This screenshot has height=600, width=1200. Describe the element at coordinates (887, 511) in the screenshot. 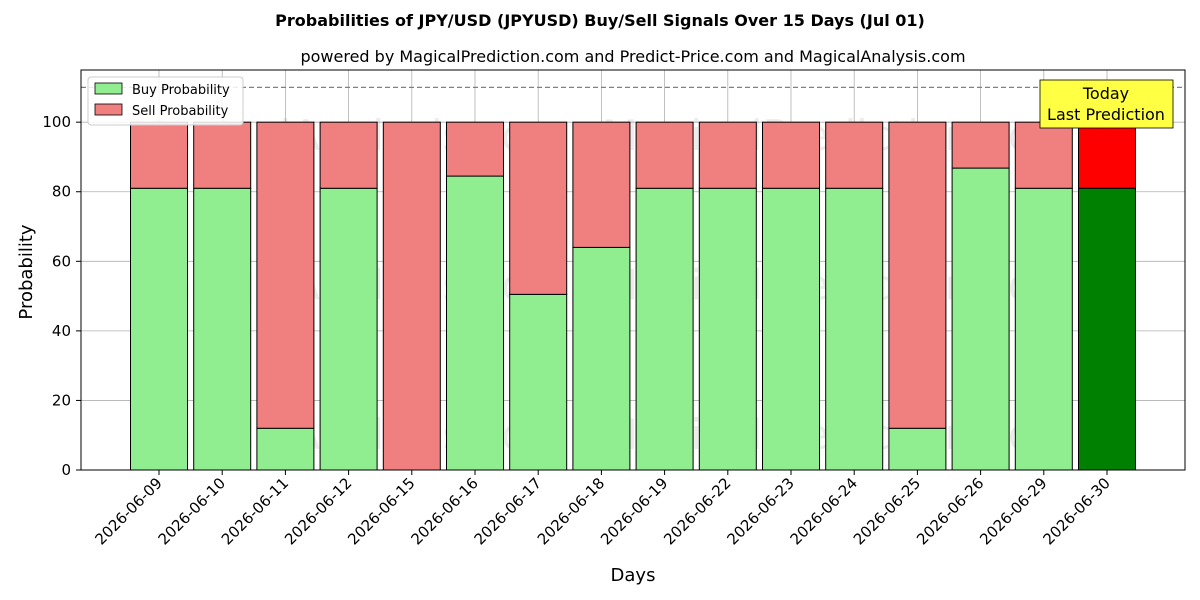

I see `x-tick-label: 2026-06-25` at that location.